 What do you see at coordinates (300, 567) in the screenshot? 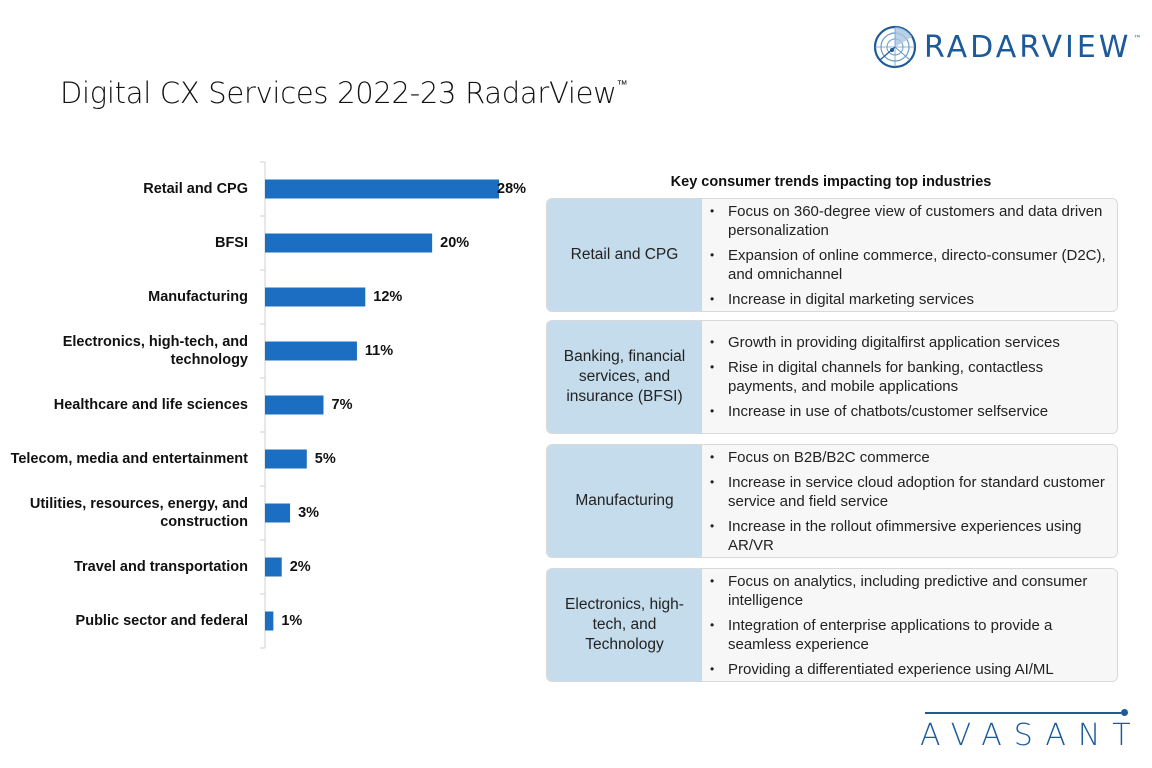
I see `value-label: 2%` at bounding box center [300, 567].